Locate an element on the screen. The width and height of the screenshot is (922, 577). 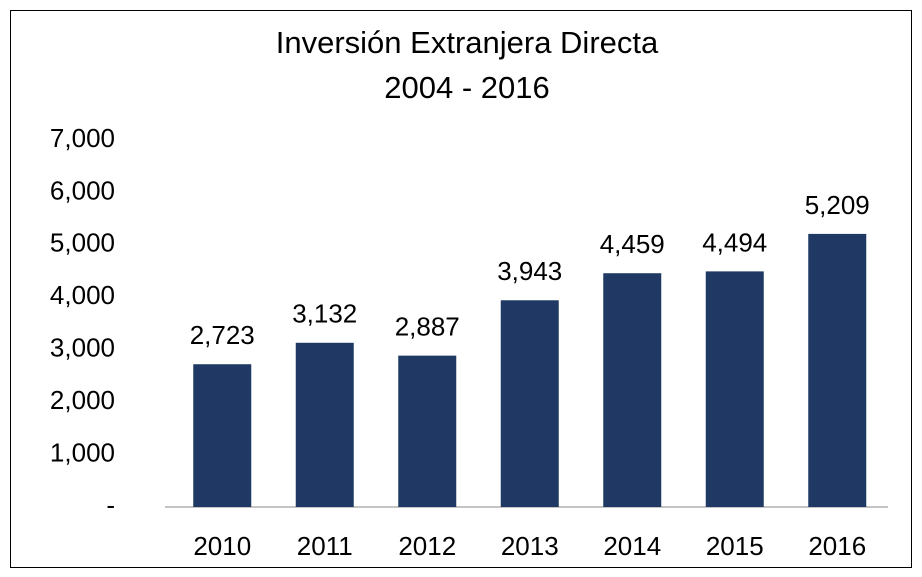
chart-subtitle: 2004 - 2016 is located at coordinates (466, 87).